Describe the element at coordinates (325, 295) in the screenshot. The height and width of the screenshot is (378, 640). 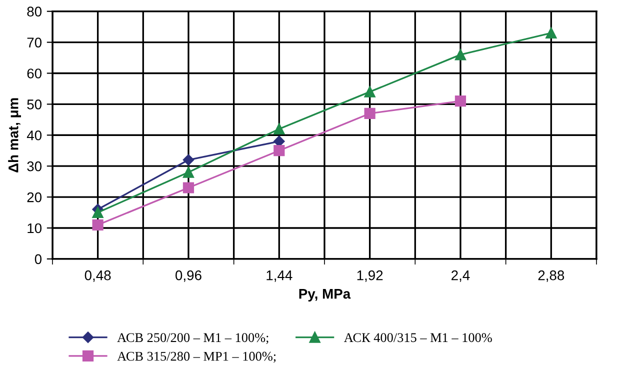
I see `x-axis-title: Py, MPa` at that location.